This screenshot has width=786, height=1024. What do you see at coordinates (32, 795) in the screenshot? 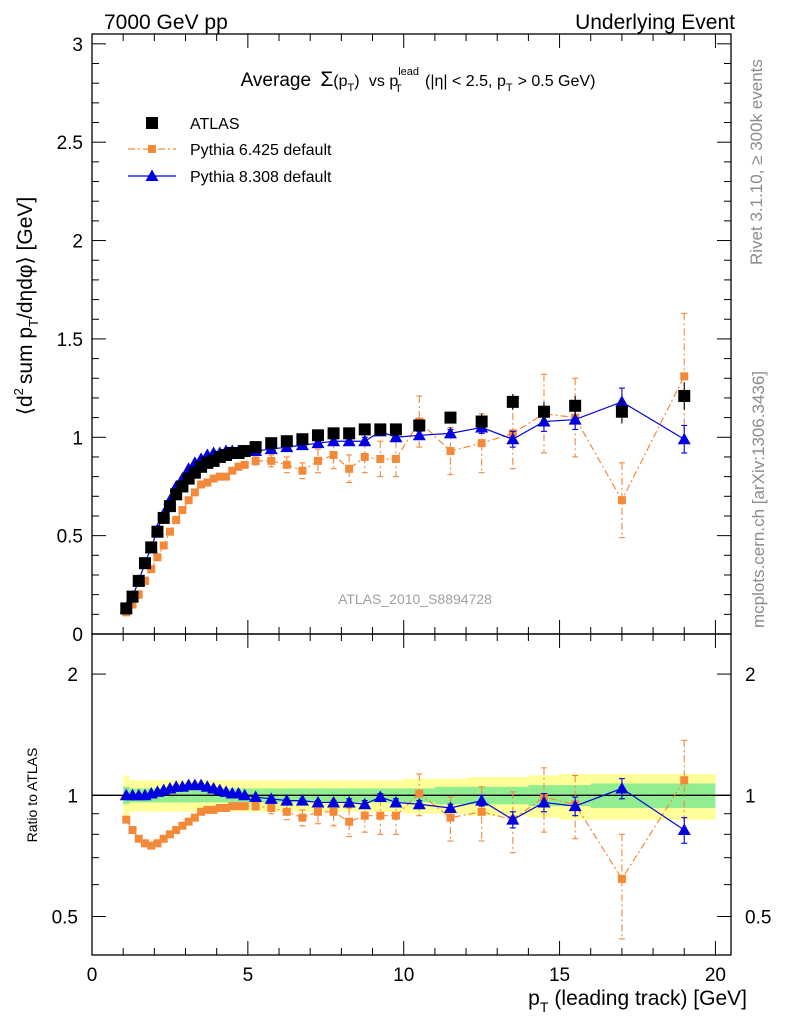
I see `ratio-ylabel: Ratio to ATLAS` at bounding box center [32, 795].